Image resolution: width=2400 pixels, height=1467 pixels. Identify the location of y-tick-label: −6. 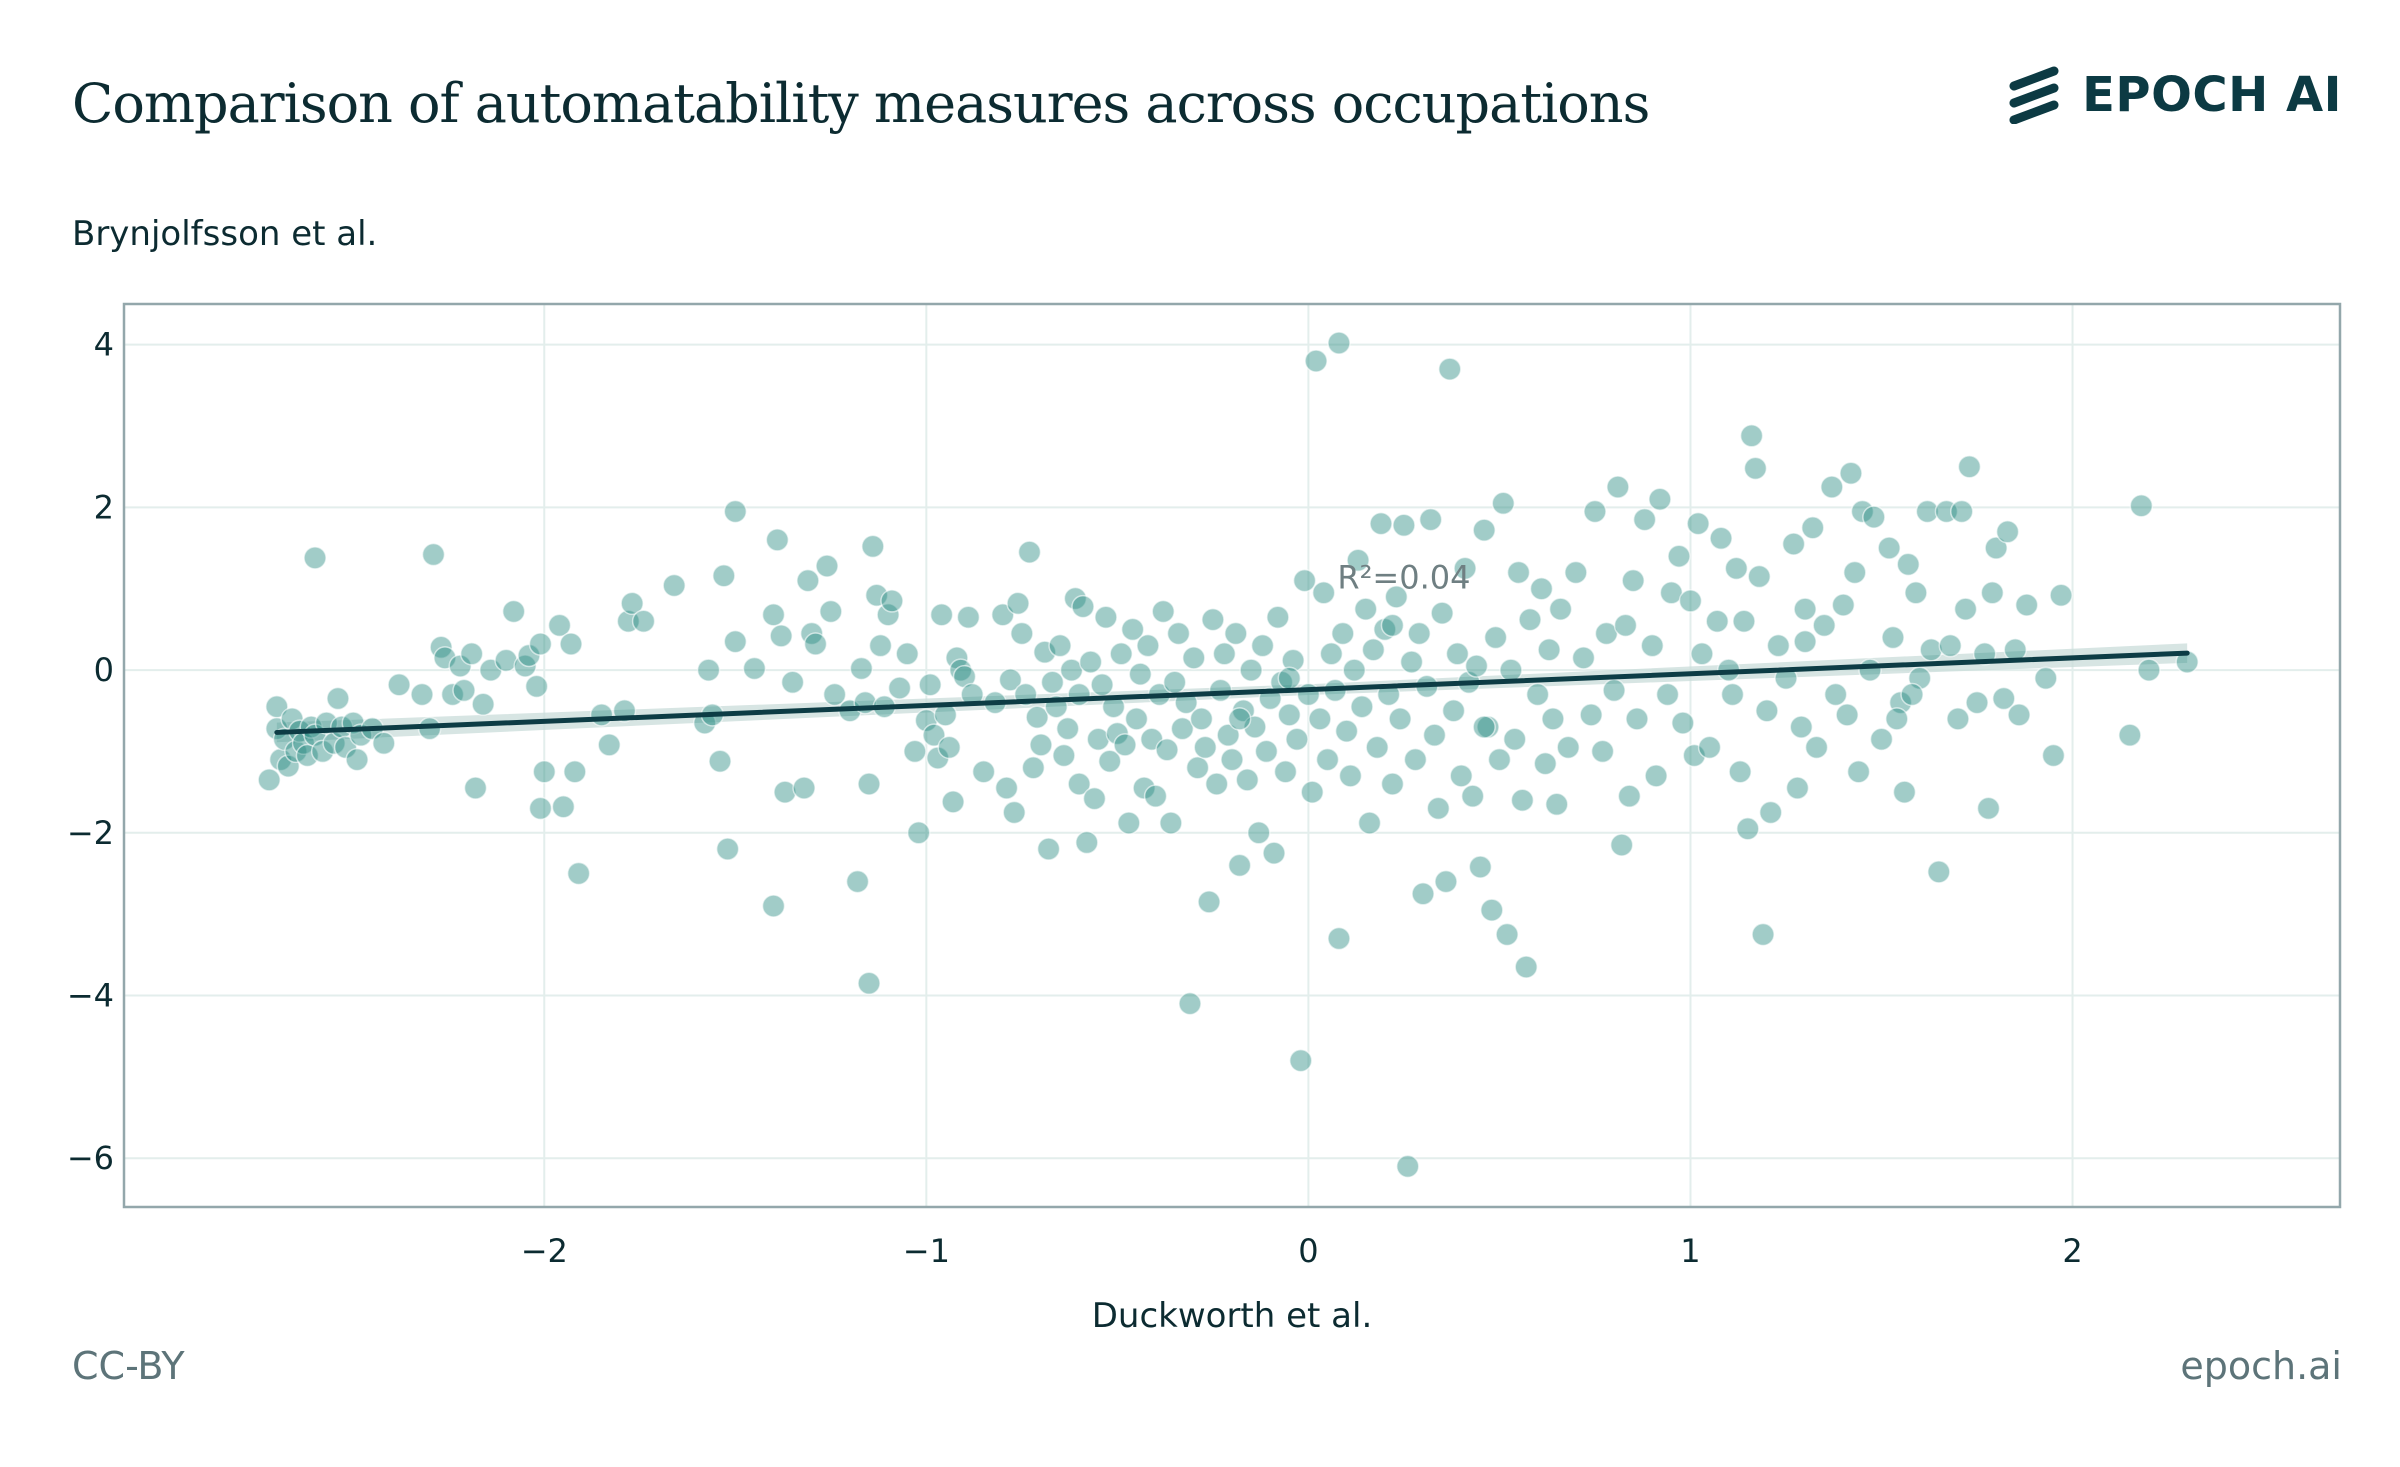
(90, 1158).